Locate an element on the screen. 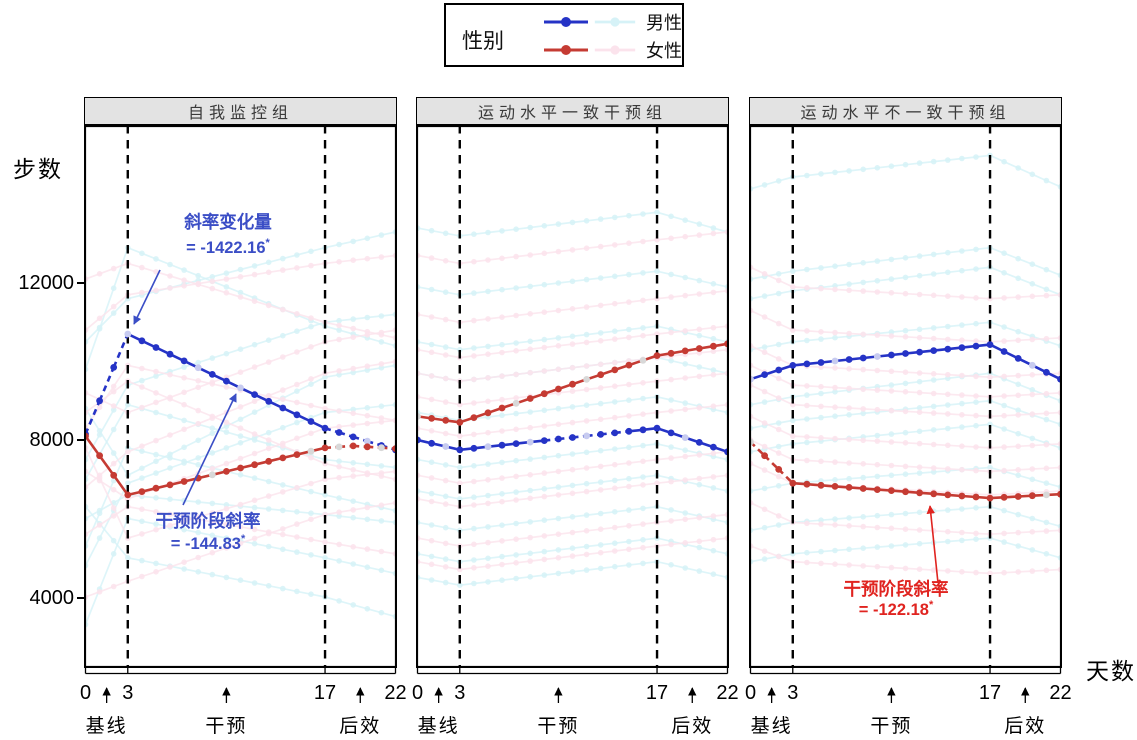  panel-x-axis-1: 0 3 17 22 基线 干预 后效 is located at coordinates (575, 704).